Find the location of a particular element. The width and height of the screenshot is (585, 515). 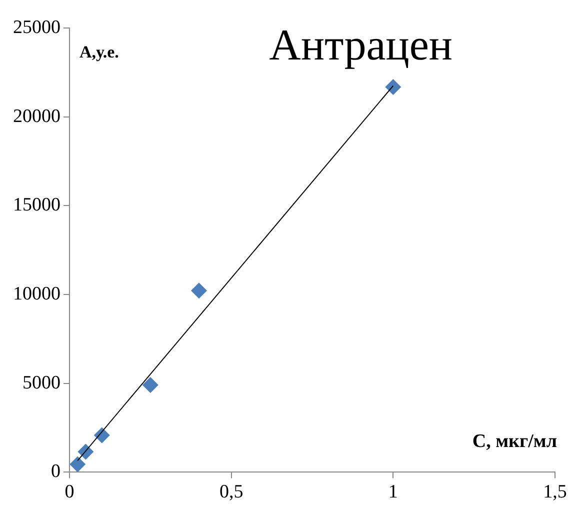

x-tick-label: 0 is located at coordinates (69, 492).